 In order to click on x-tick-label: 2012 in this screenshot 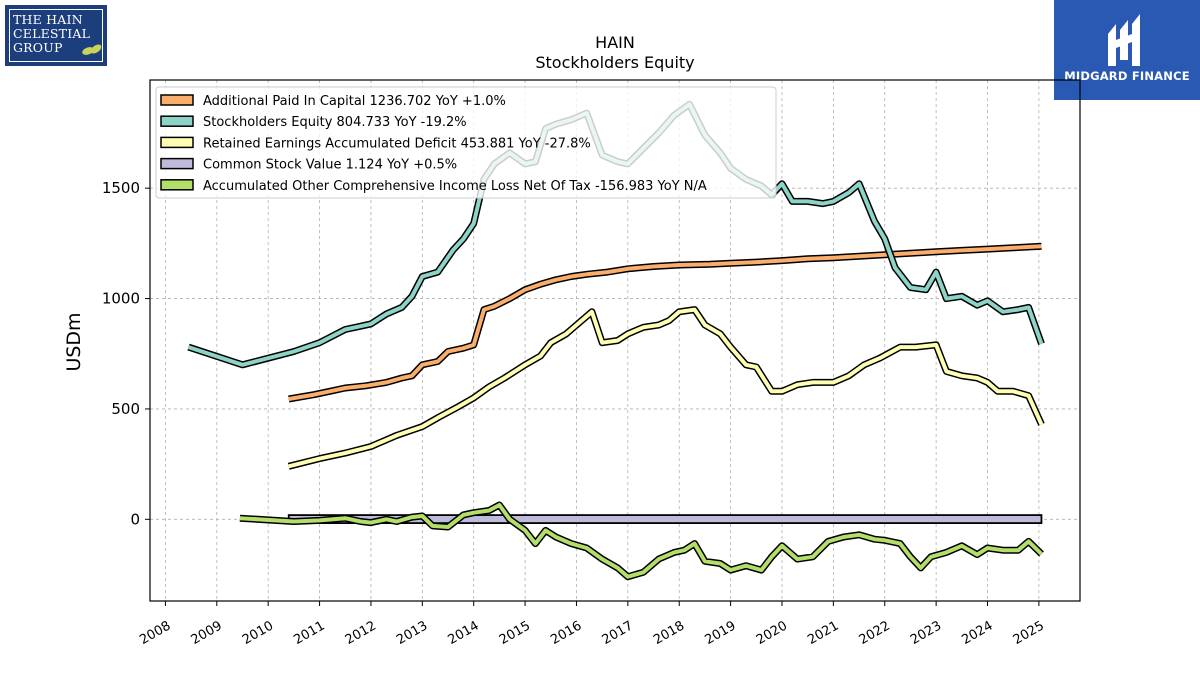, I will do `click(361, 633)`.